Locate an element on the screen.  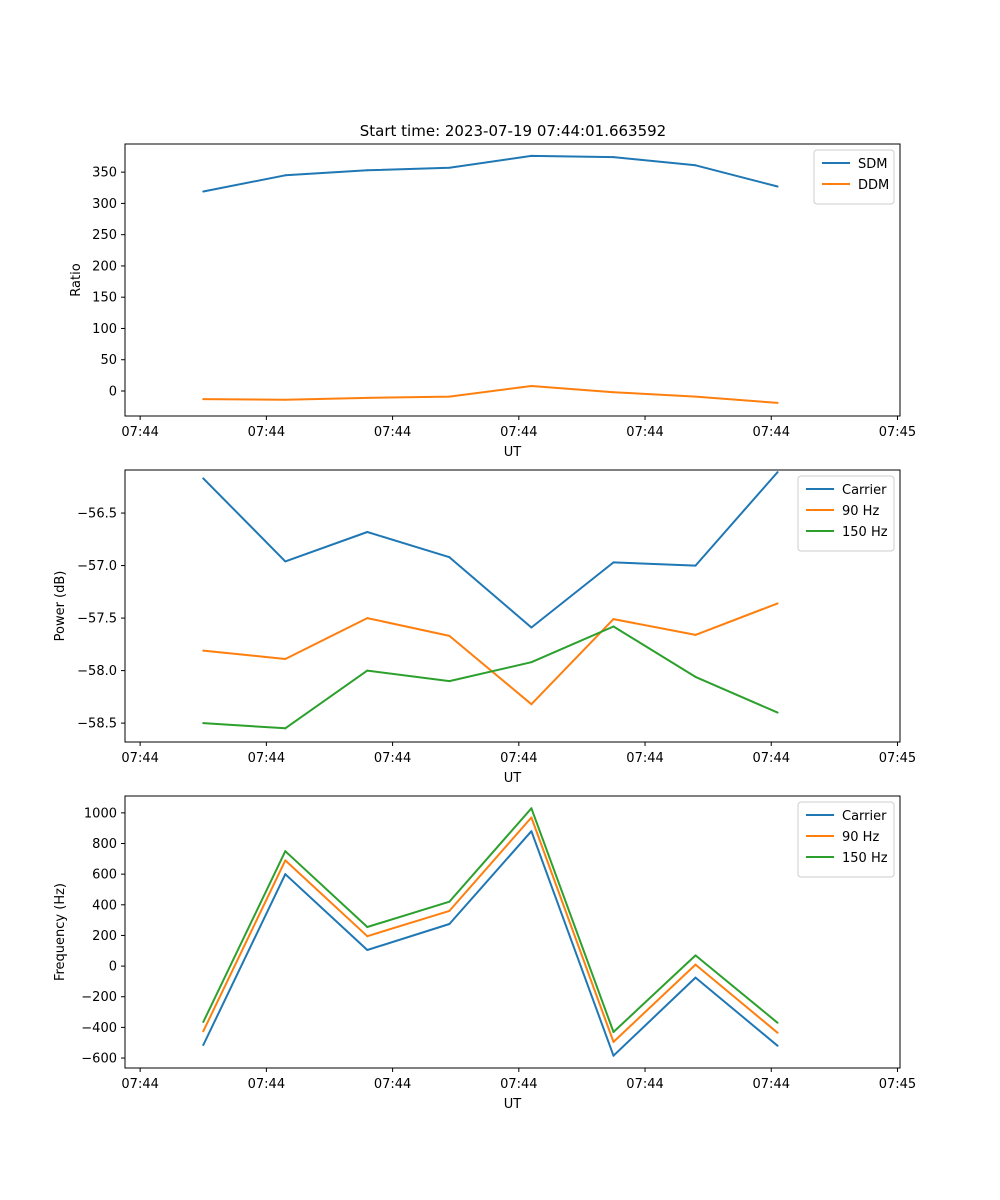
power-legend-label: 90 Hz is located at coordinates (860, 511).